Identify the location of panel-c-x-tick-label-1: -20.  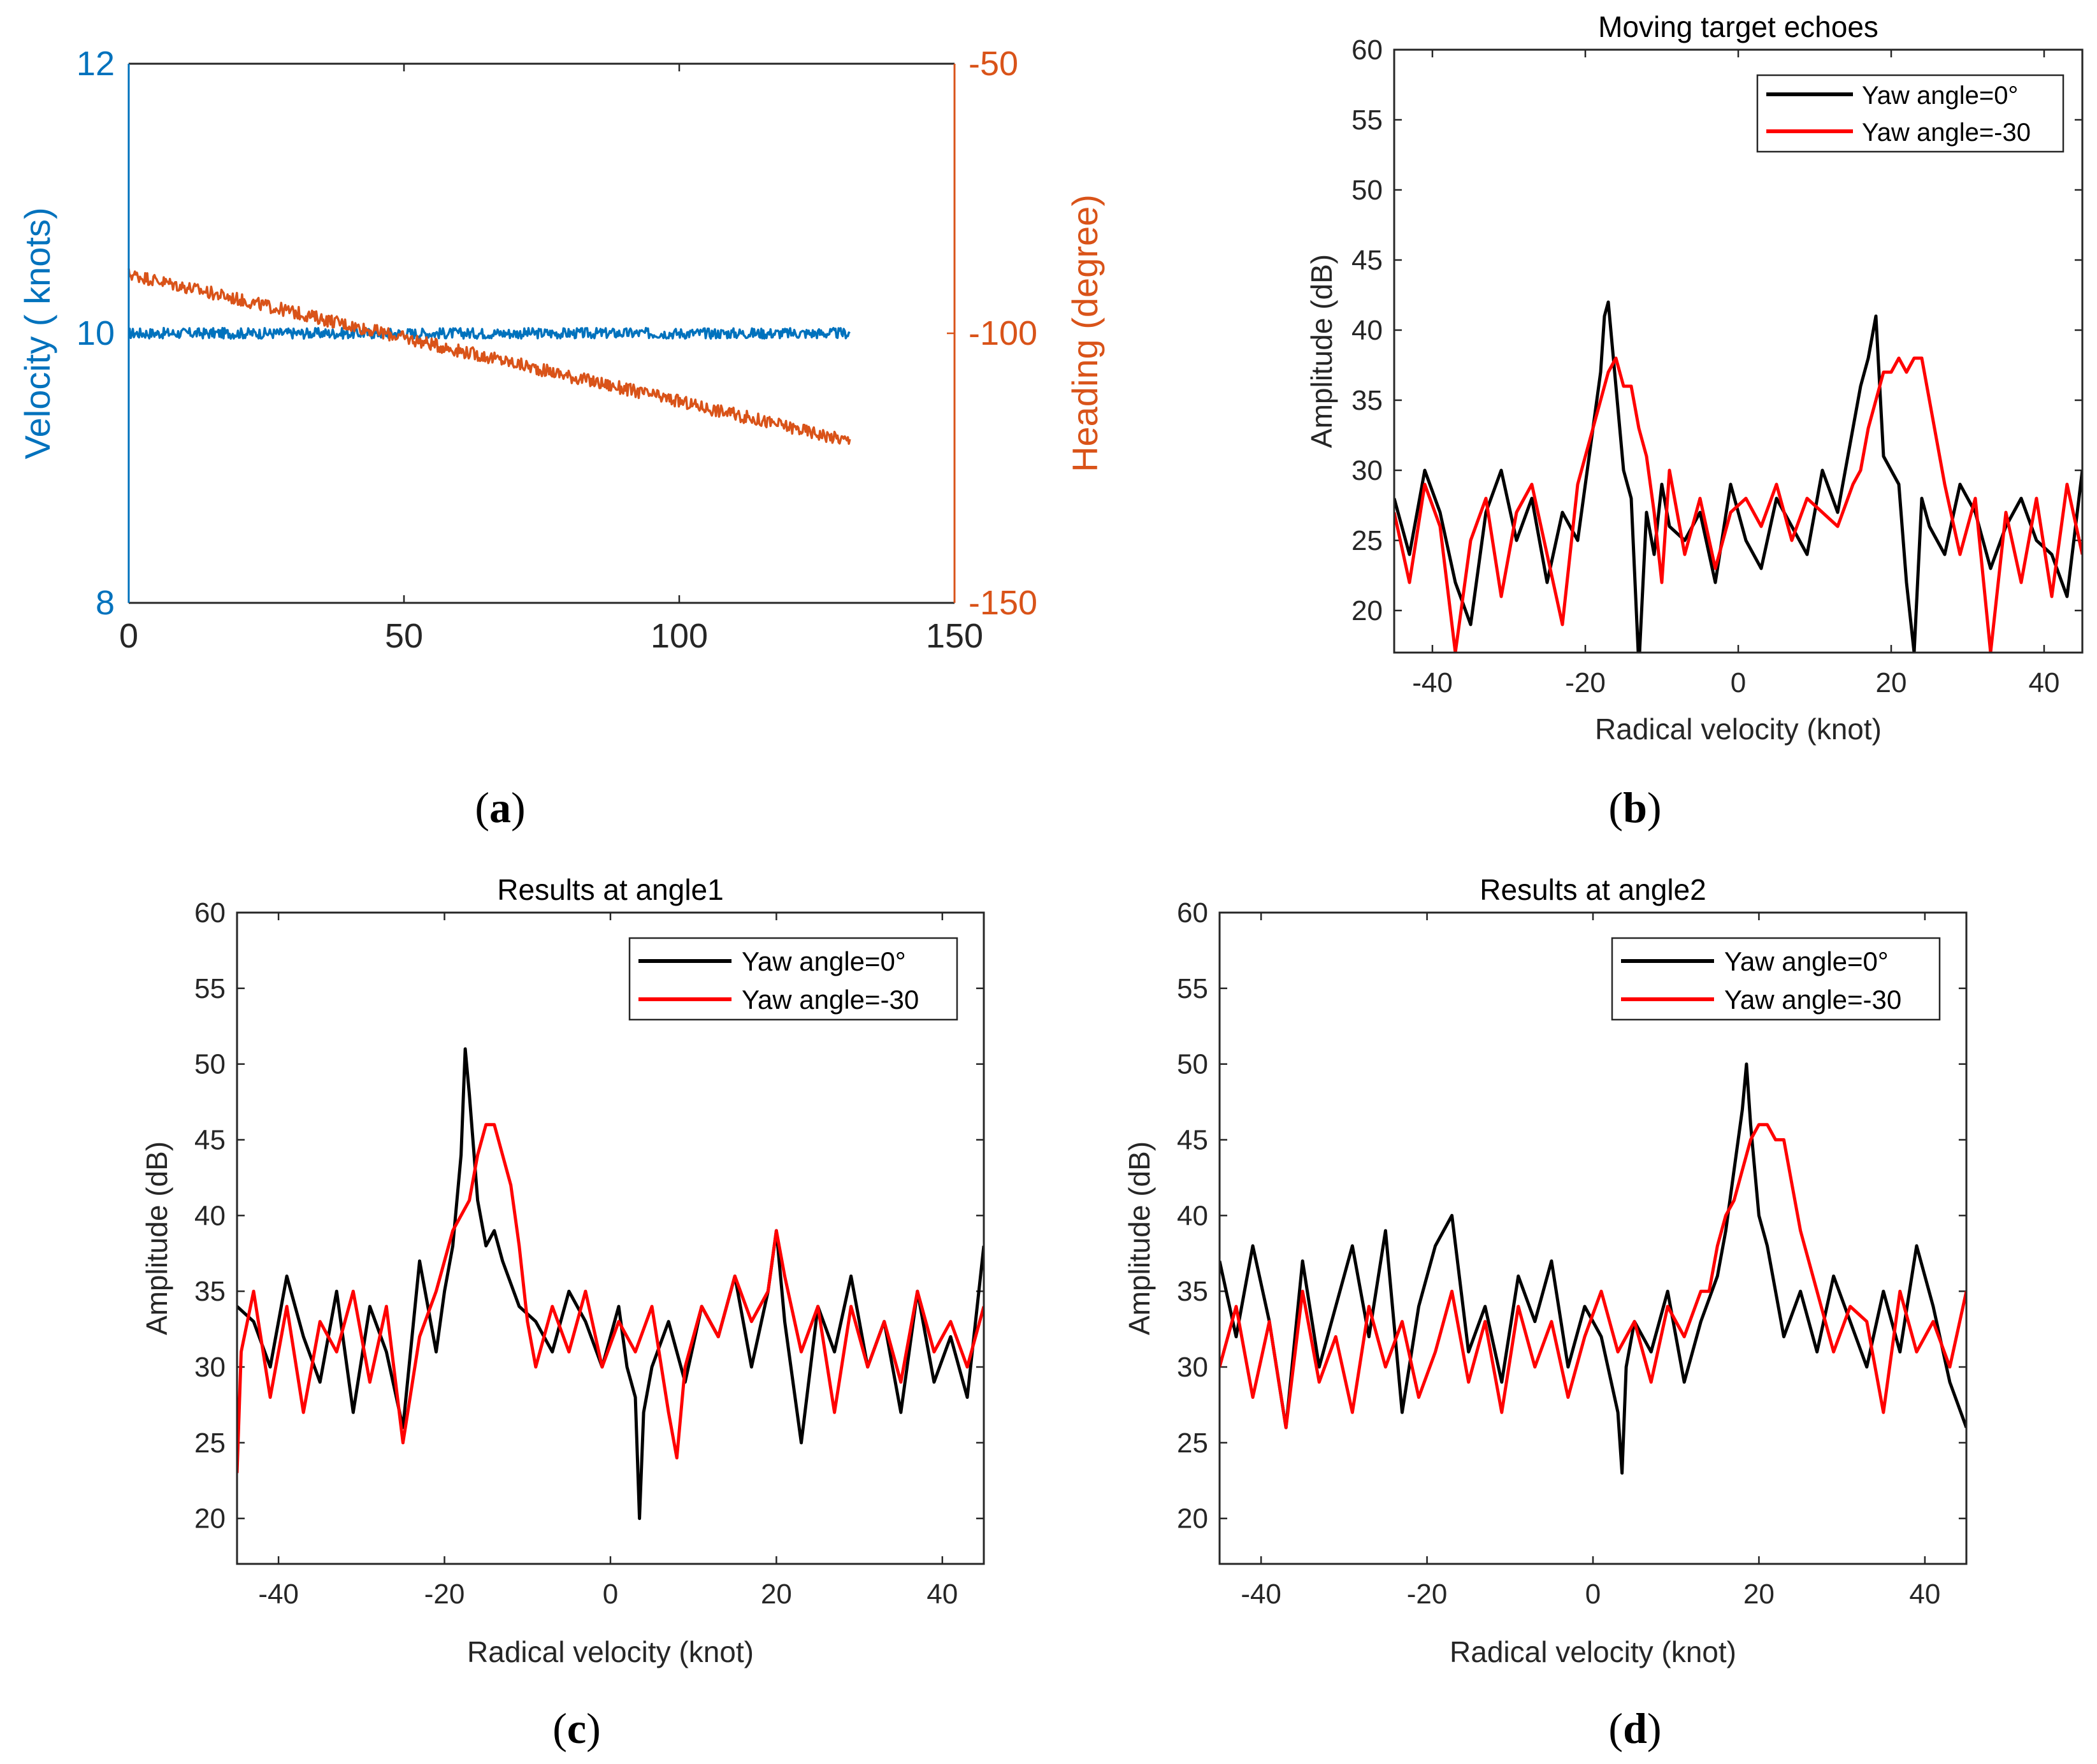
(445, 1594).